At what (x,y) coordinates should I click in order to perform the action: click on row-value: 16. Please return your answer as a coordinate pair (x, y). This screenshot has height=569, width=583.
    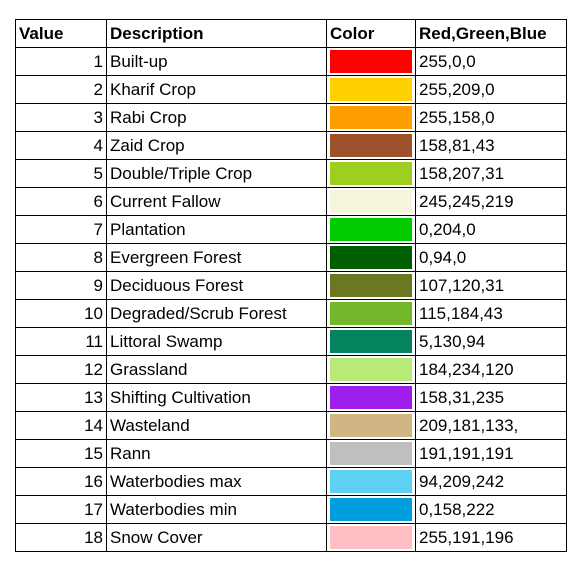
    Looking at the image, I should click on (61, 481).